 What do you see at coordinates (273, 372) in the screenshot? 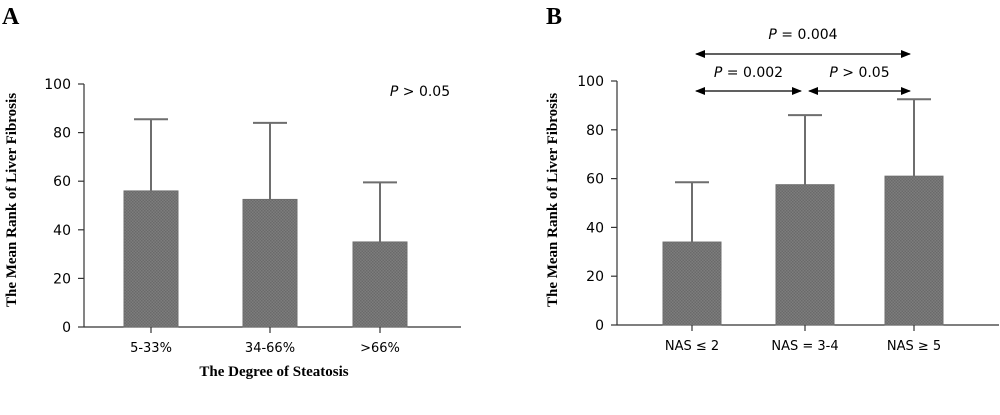
I see `x-axis-title: The Degree of Steatosis` at bounding box center [273, 372].